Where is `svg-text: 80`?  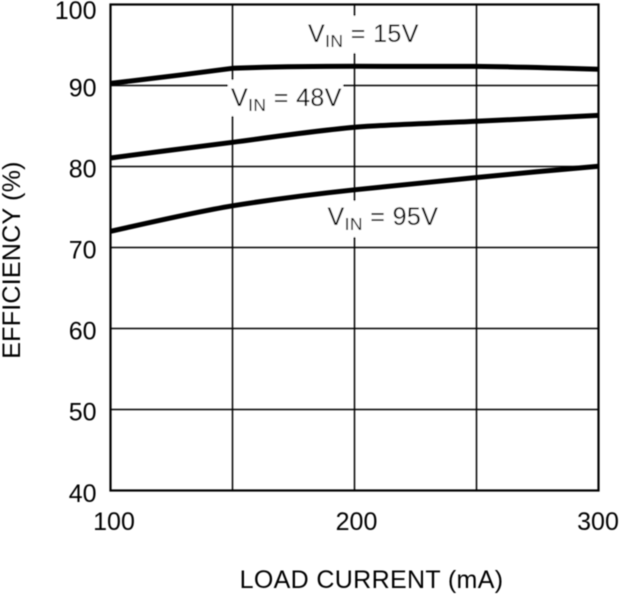
svg-text: 80 is located at coordinates (83, 170).